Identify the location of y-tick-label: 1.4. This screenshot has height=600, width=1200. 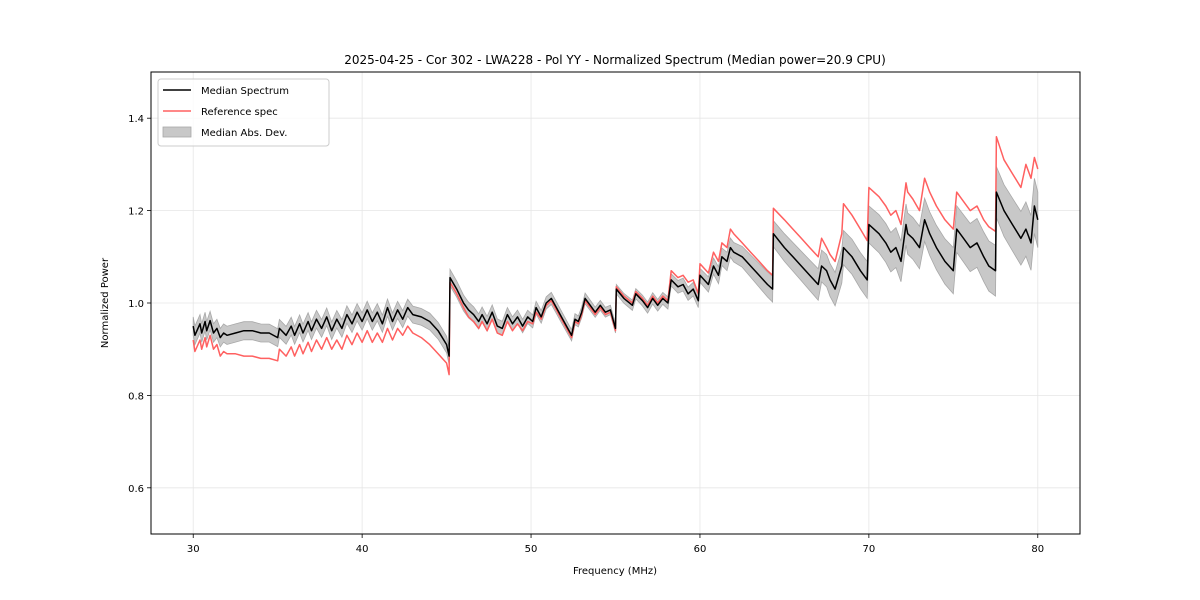
(136, 119).